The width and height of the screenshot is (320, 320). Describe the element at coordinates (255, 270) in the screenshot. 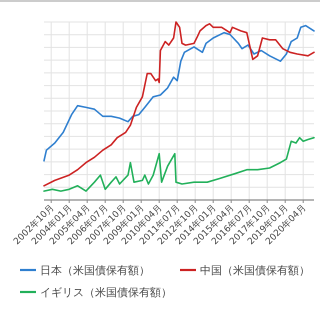

I see `legend-label: 中国（米国債保有額）` at that location.